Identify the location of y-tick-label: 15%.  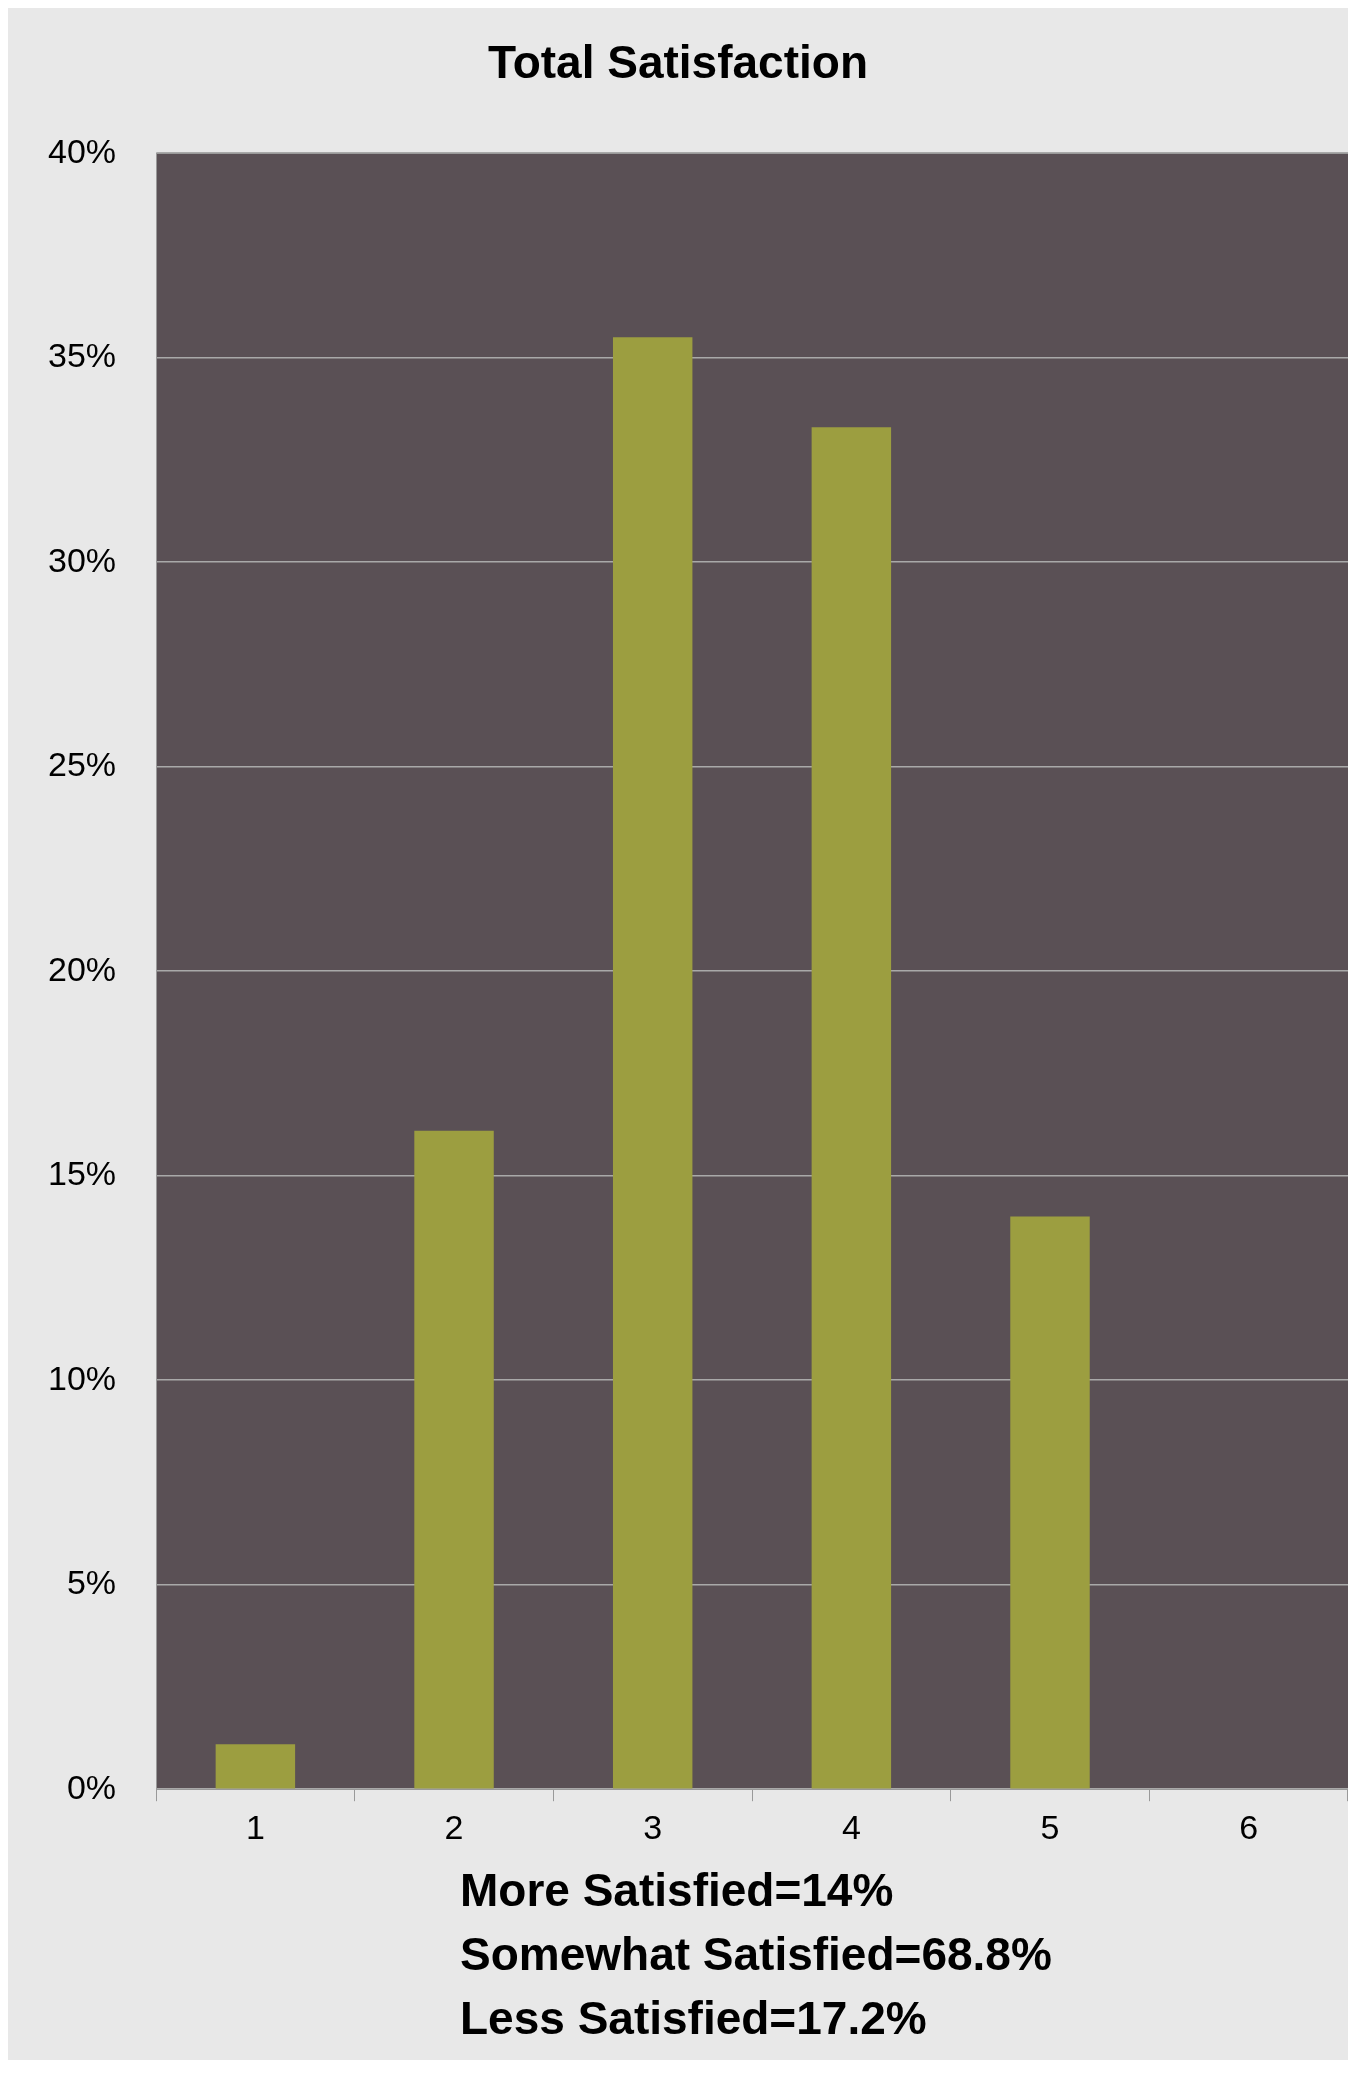
(82, 1173).